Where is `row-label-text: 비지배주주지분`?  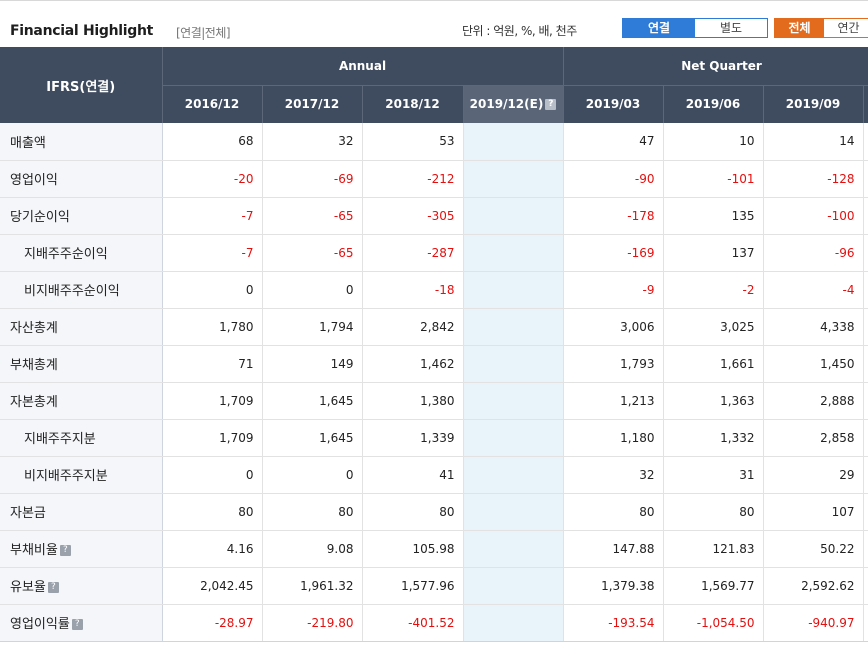
row-label-text: 비지배주주지분 is located at coordinates (66, 476).